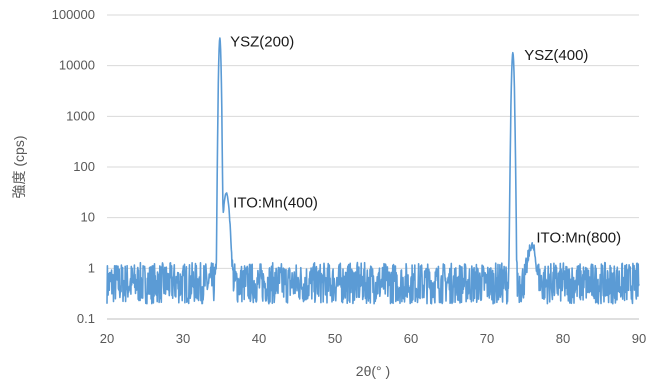 The image size is (652, 381). What do you see at coordinates (107, 338) in the screenshot?
I see `x-tick-label: 20` at bounding box center [107, 338].